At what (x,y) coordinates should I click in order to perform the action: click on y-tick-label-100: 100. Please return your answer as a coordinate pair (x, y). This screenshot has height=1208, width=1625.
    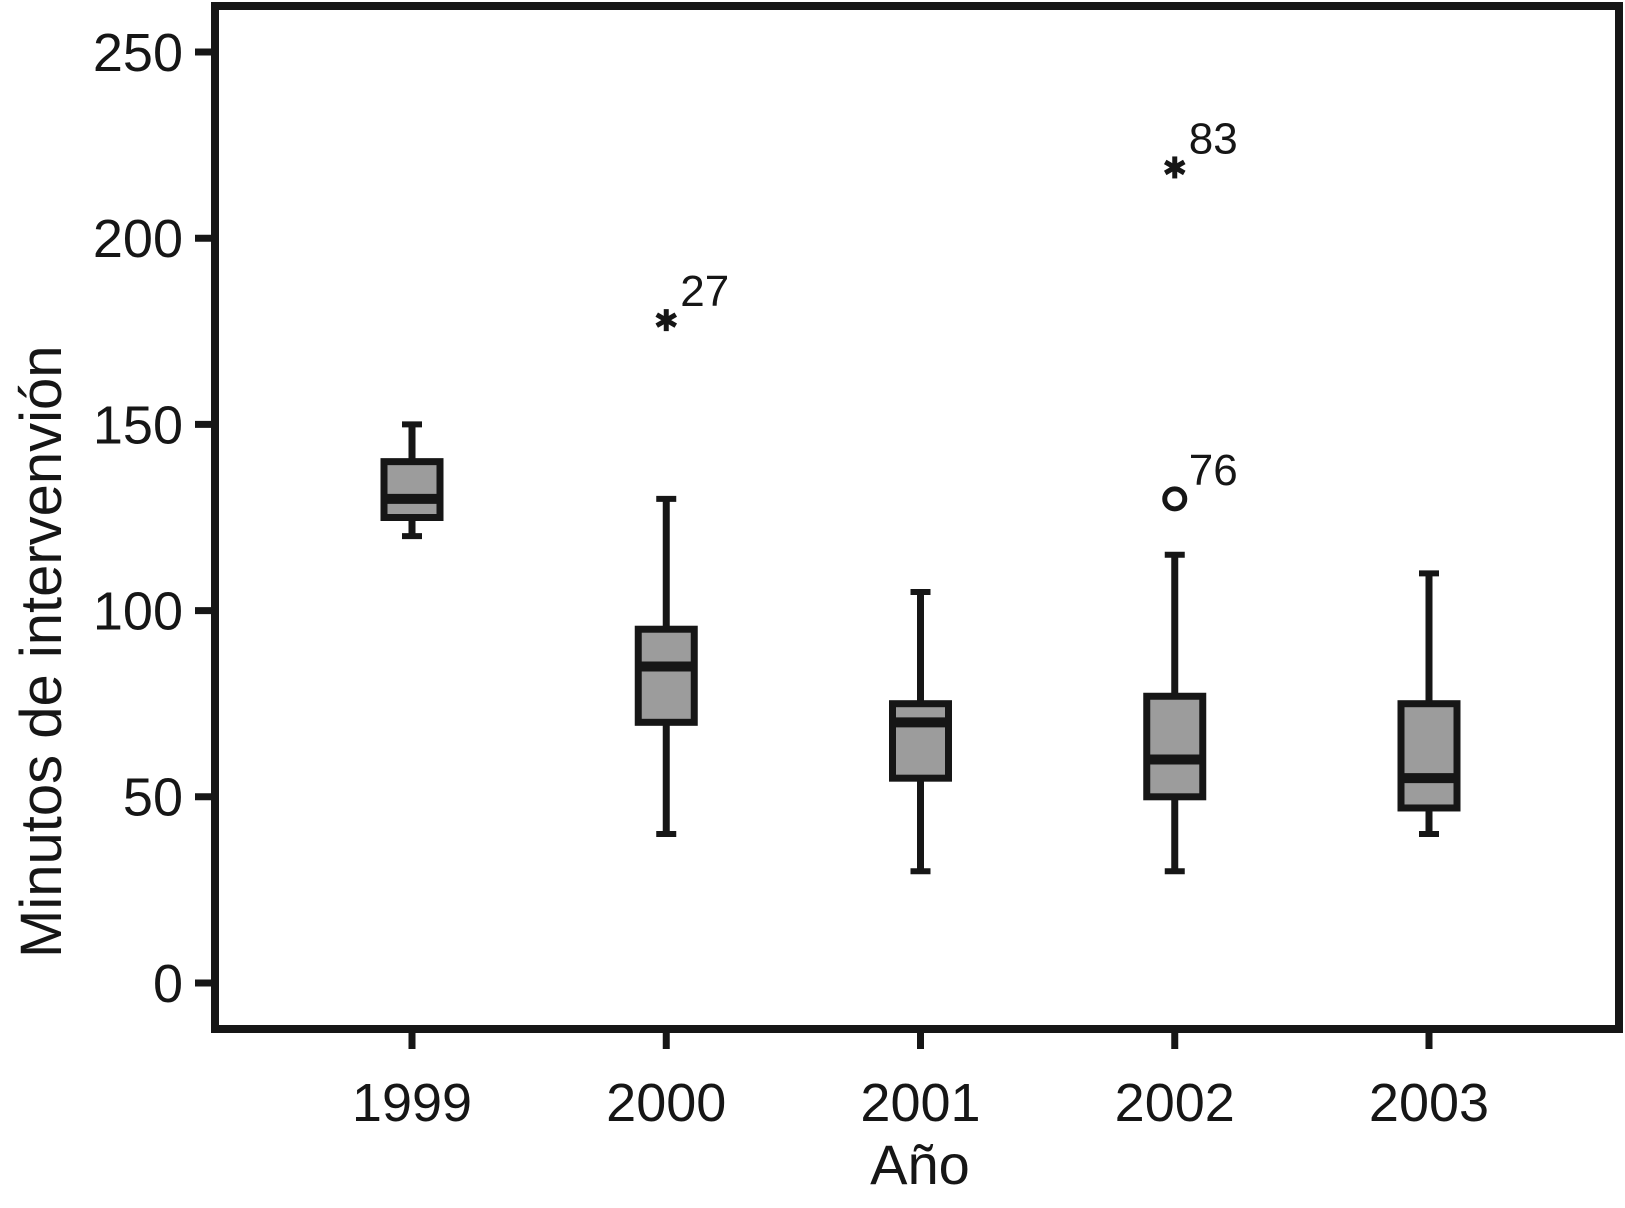
    Looking at the image, I should click on (138, 612).